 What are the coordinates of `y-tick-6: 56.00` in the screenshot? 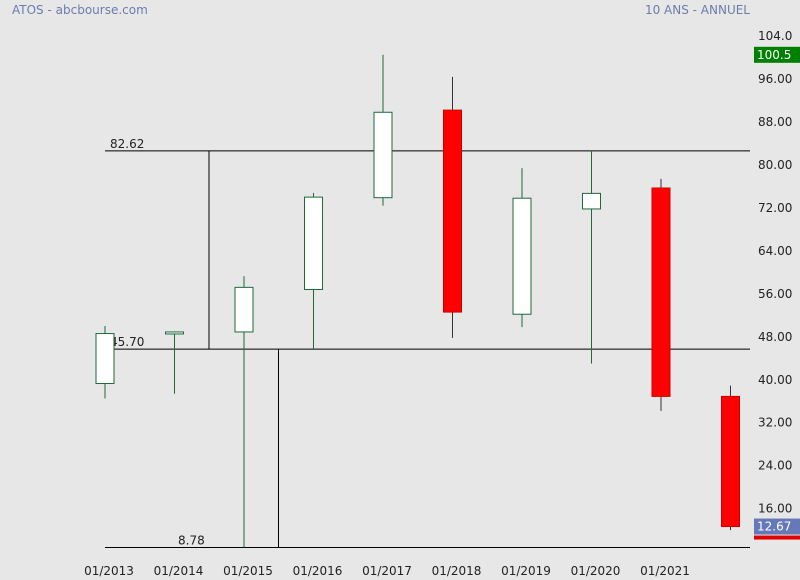 It's located at (775, 294).